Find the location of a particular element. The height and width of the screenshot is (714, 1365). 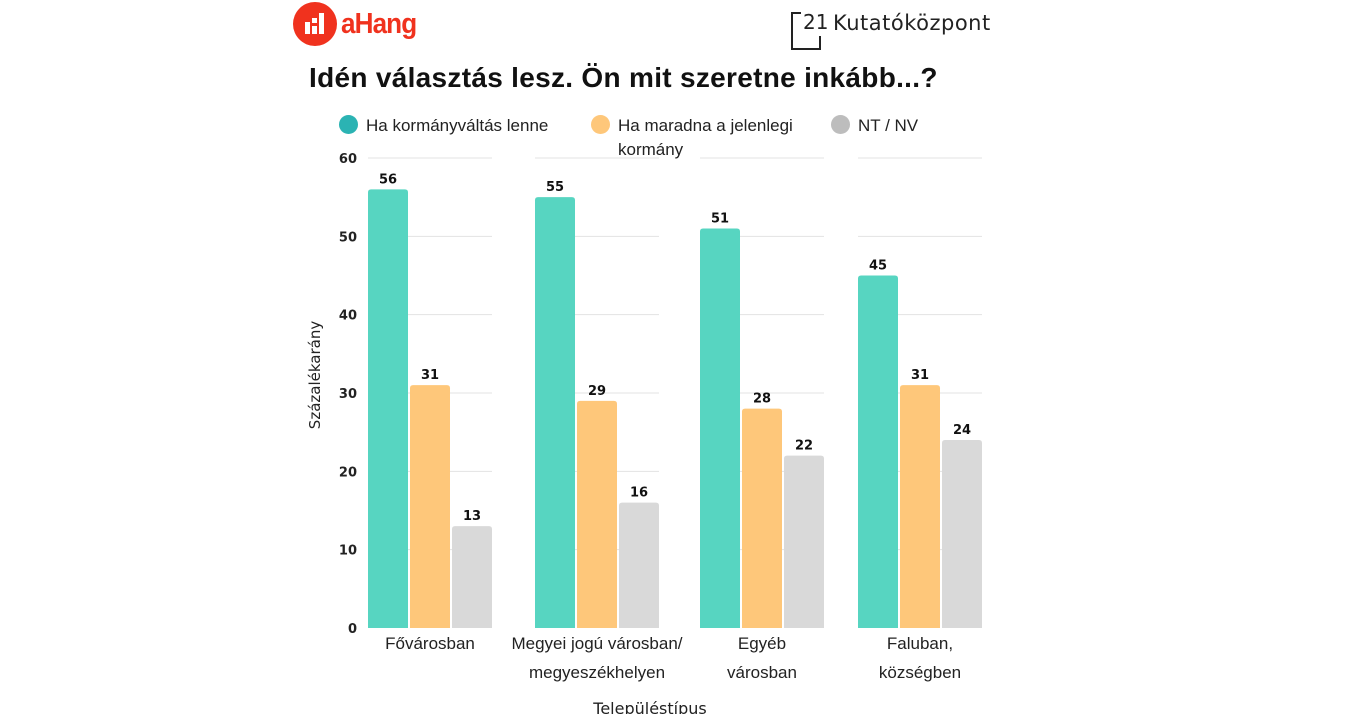

y-axis-ticks: 0 10 20 30 40 50 60 is located at coordinates (348, 394).